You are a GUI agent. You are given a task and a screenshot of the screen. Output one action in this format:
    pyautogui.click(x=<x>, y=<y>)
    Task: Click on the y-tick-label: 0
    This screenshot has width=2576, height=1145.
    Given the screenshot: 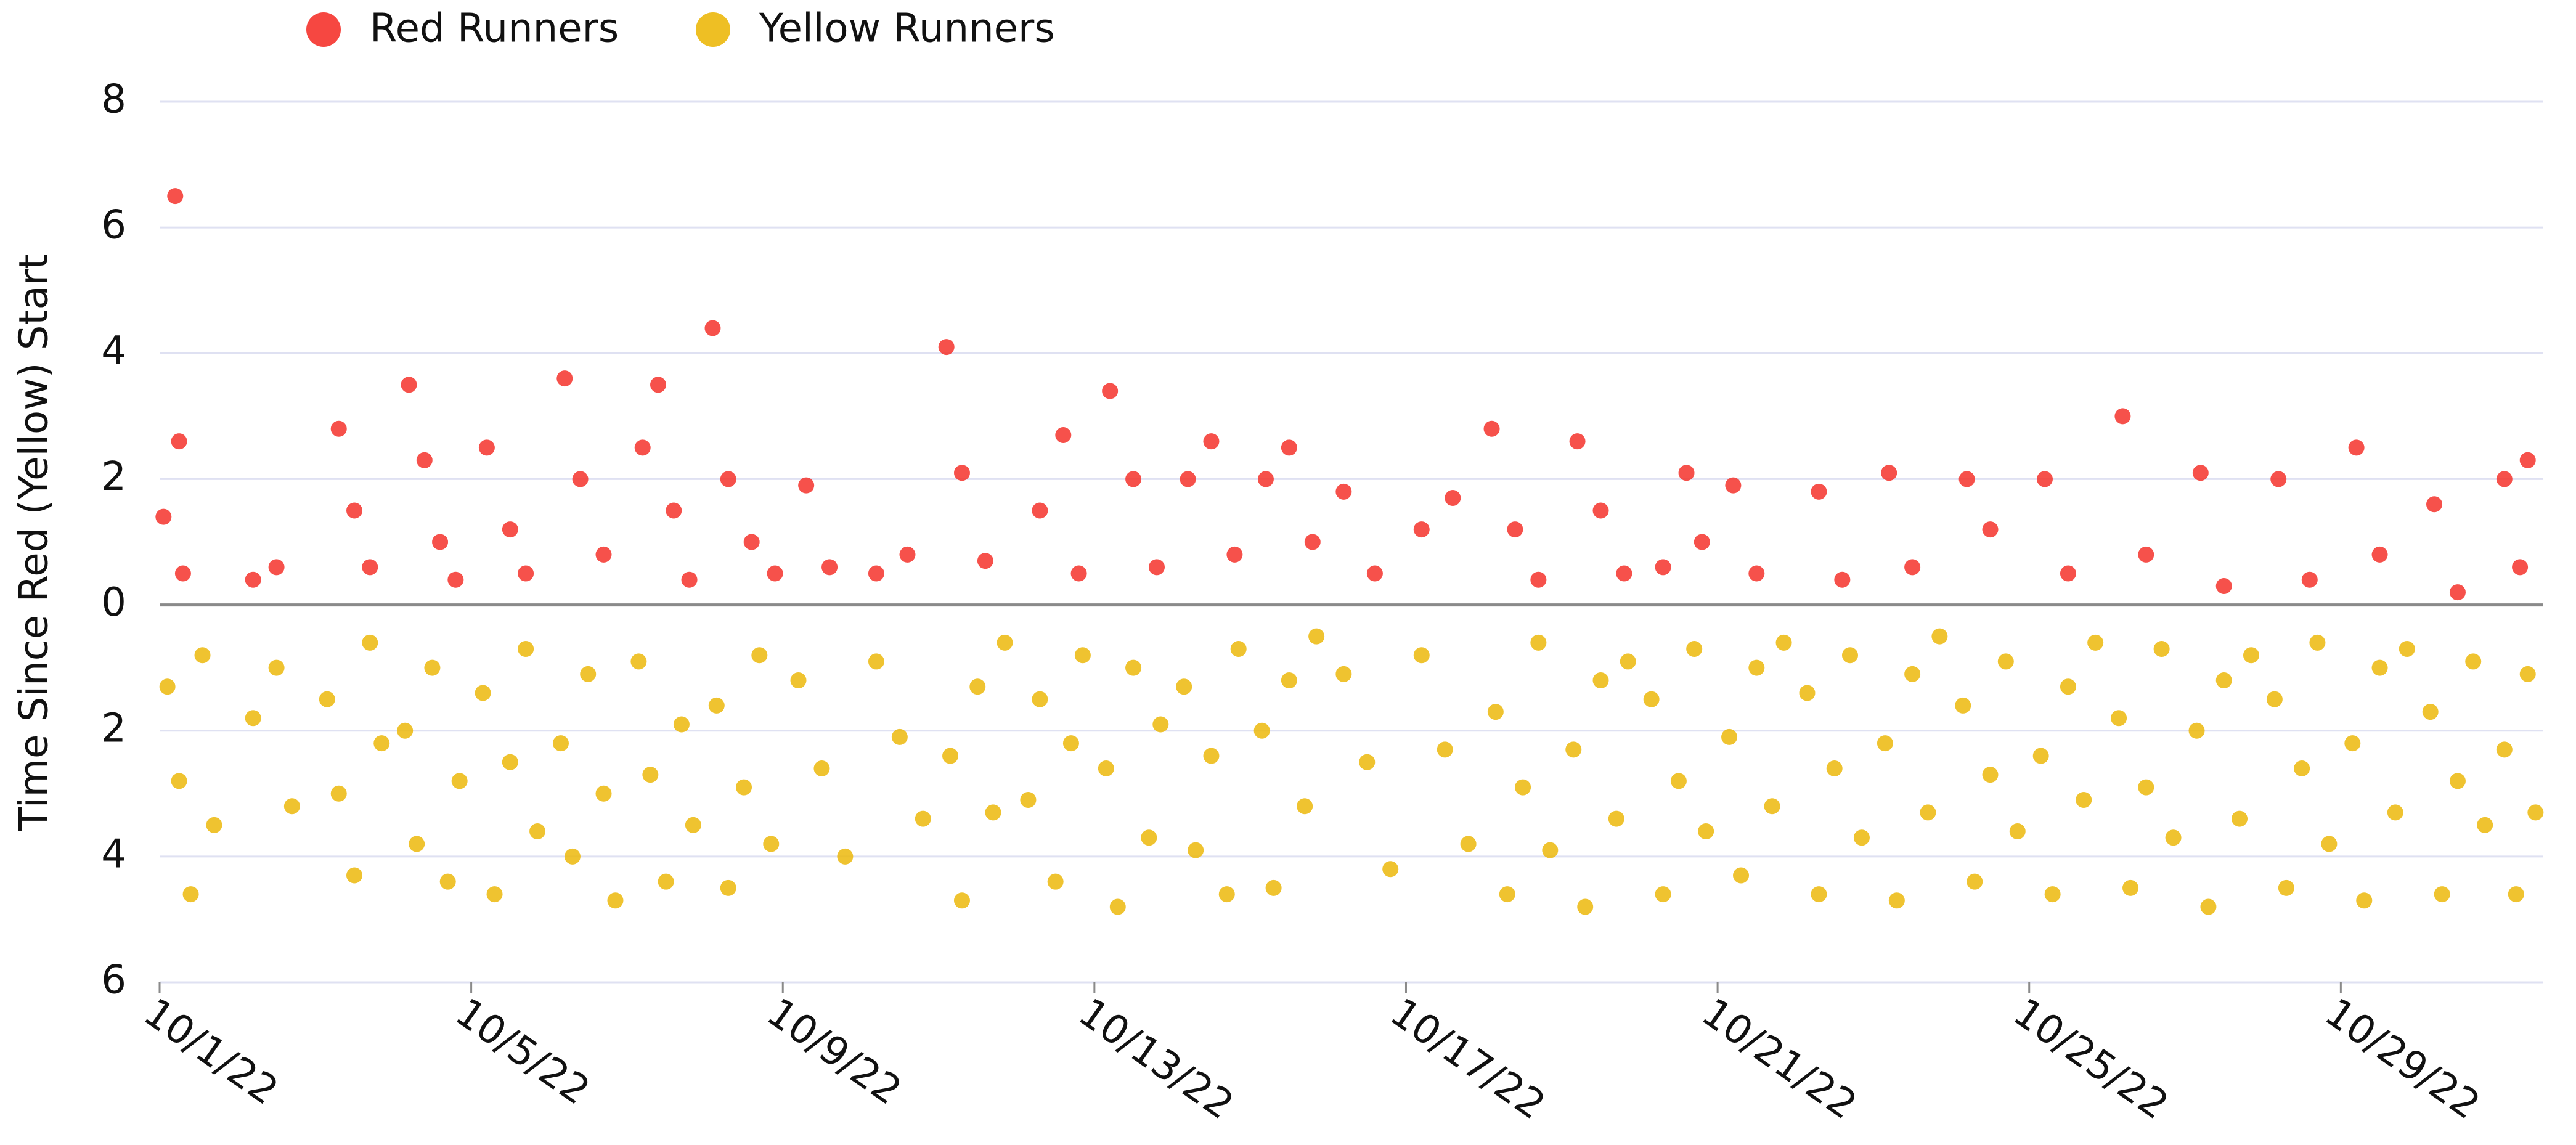 What is the action you would take?
    pyautogui.click(x=113, y=602)
    